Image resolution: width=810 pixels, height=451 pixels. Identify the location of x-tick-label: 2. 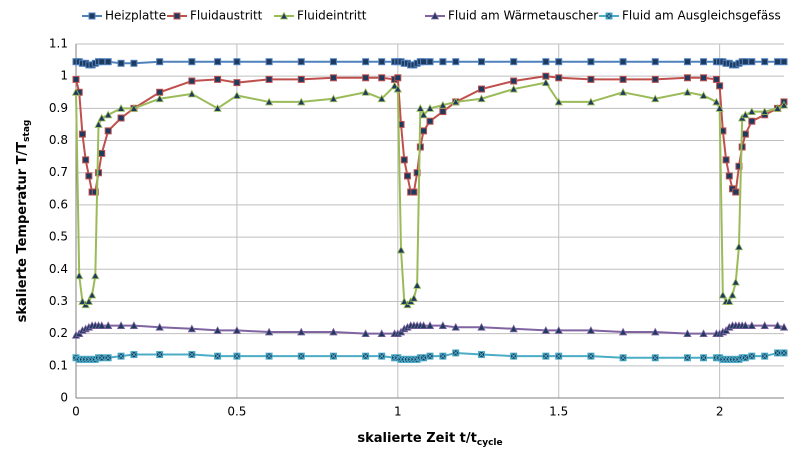
(720, 412).